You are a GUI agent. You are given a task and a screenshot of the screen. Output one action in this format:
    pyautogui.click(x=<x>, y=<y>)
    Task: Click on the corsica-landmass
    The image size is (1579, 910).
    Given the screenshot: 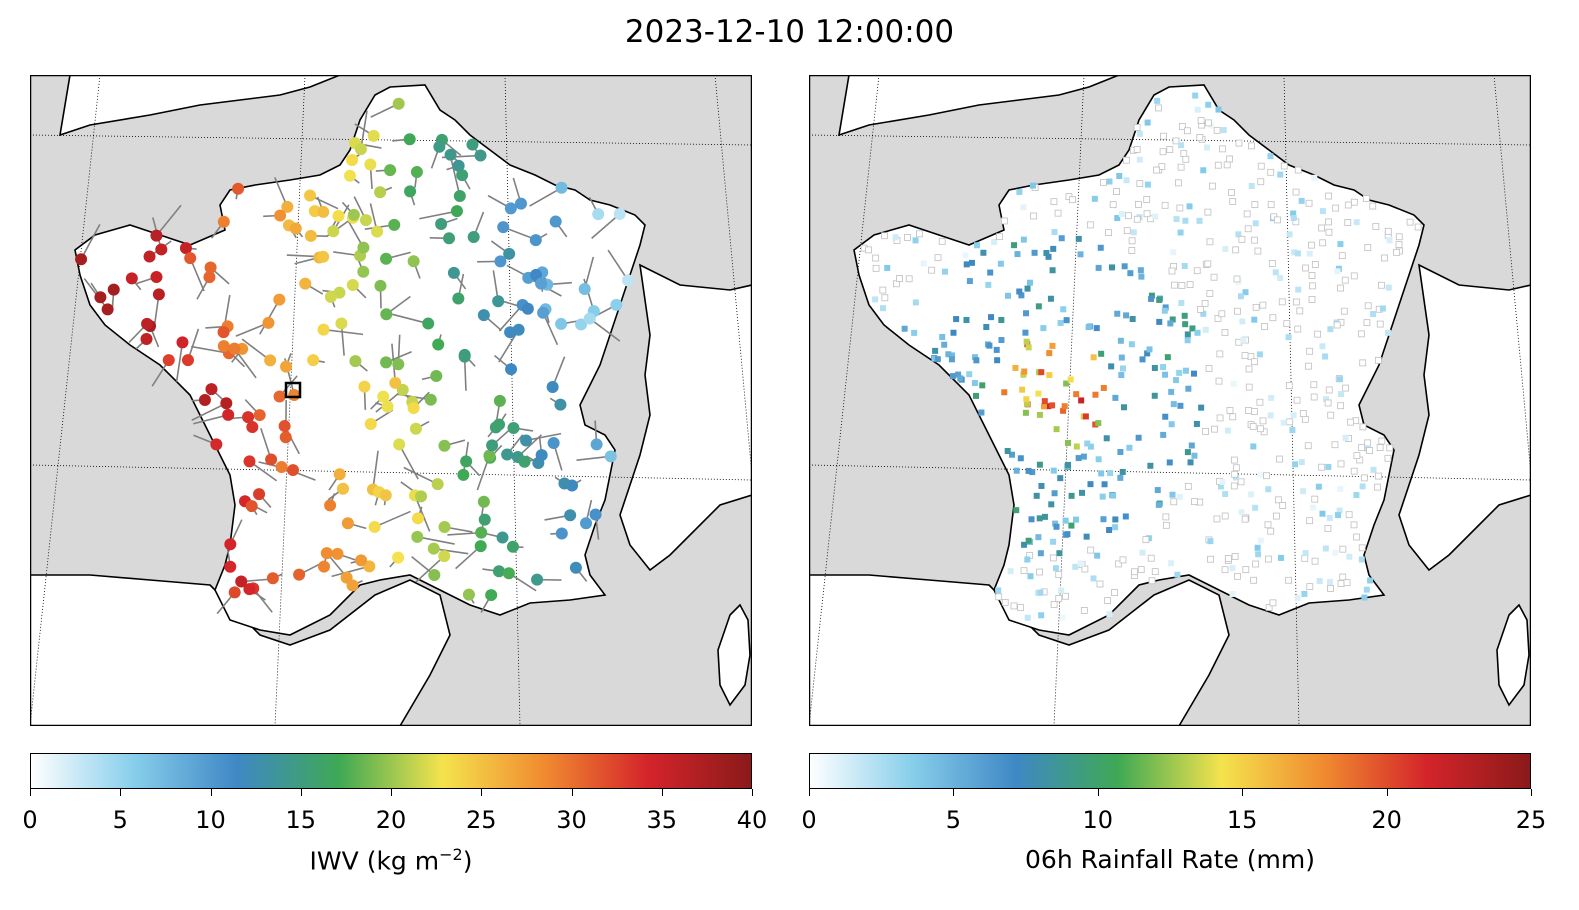 What is the action you would take?
    pyautogui.click(x=734, y=655)
    